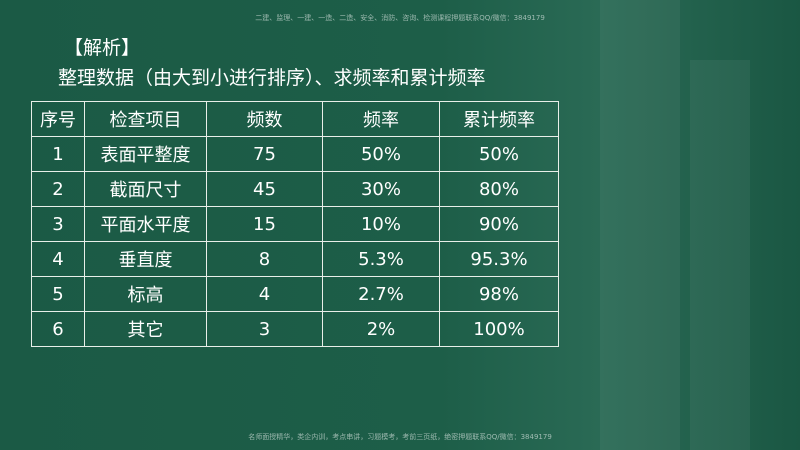  I want to click on table-row: 2 截面尺寸 45 30% 80%, so click(295, 189).